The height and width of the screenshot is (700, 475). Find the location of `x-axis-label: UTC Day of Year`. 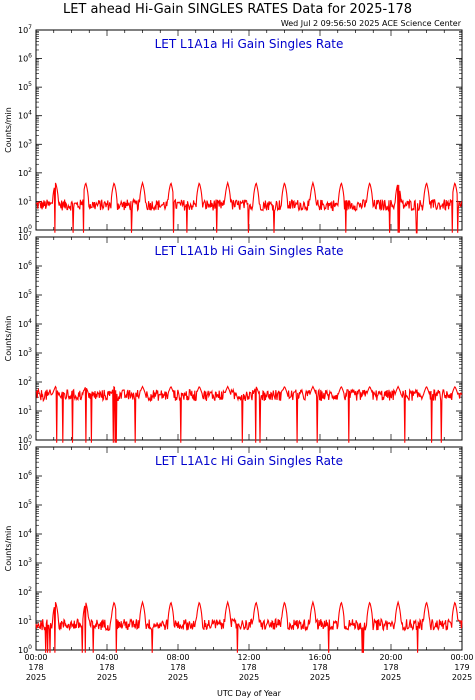

x-axis-label: UTC Day of Year is located at coordinates (249, 693).